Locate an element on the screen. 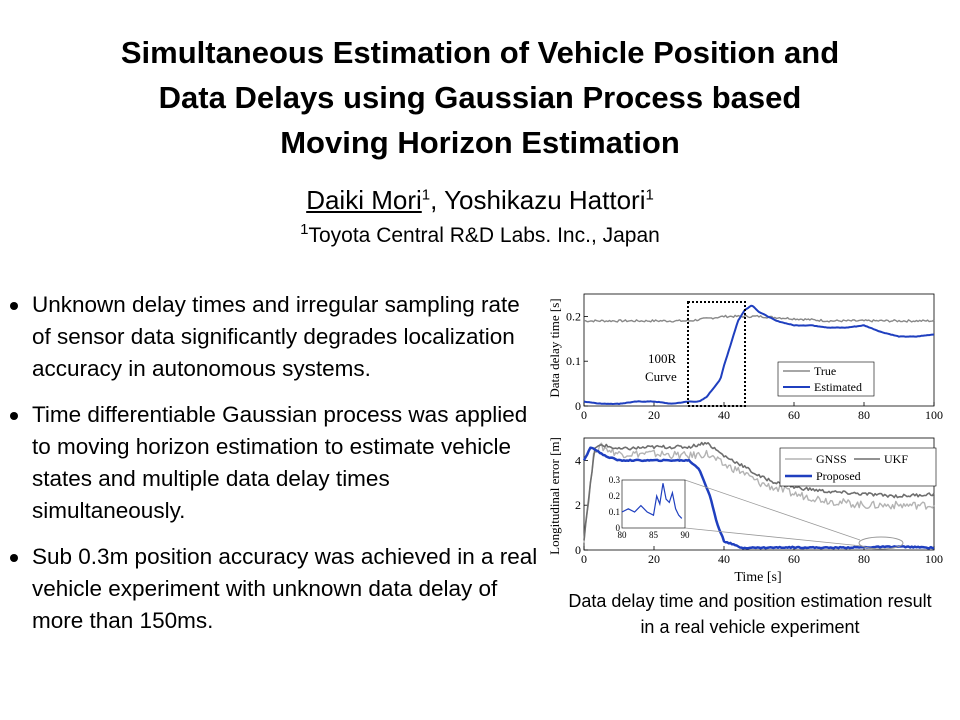  delay-chart-axes: 0 20 40 60 80 100 0 0.1 0.2 is located at coordinates (754, 357).